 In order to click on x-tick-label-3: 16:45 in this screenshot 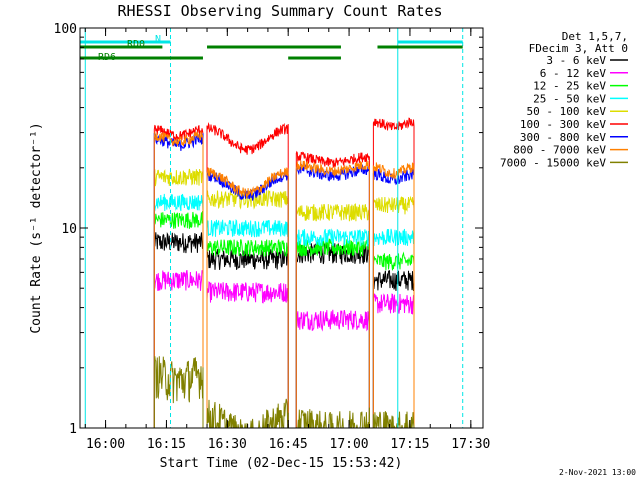, I will do `click(288, 444)`.